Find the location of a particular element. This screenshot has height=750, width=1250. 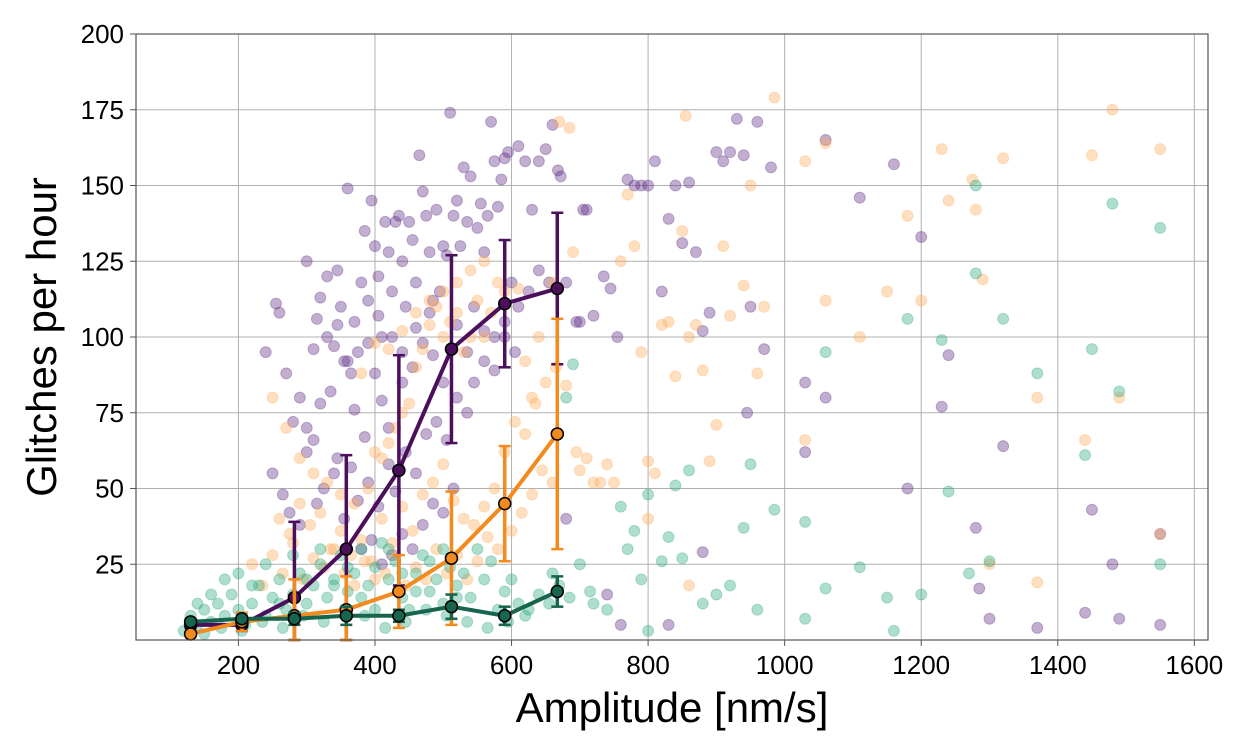

x-axis-ticks: 200 400 600 800 1000 1200 1400 1600 is located at coordinates (720, 660).